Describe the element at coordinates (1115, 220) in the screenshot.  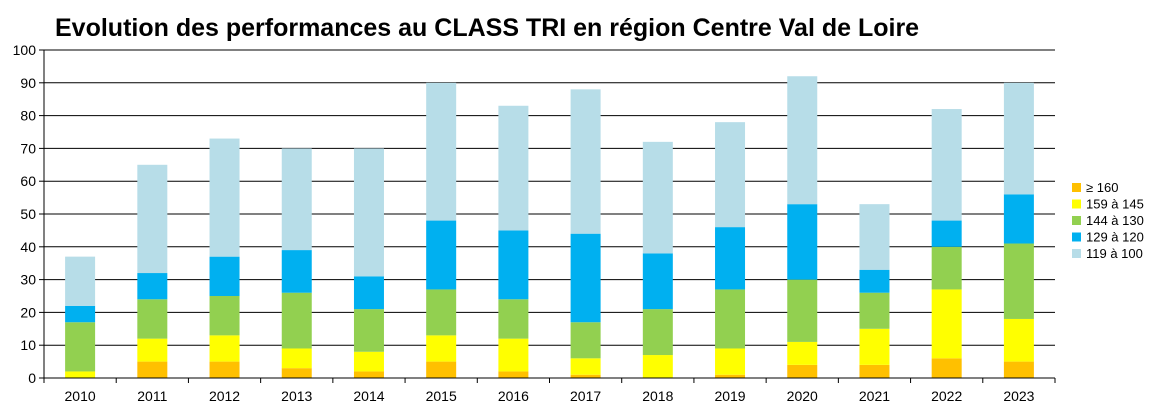
I see `legend-label: 144 à 130` at that location.